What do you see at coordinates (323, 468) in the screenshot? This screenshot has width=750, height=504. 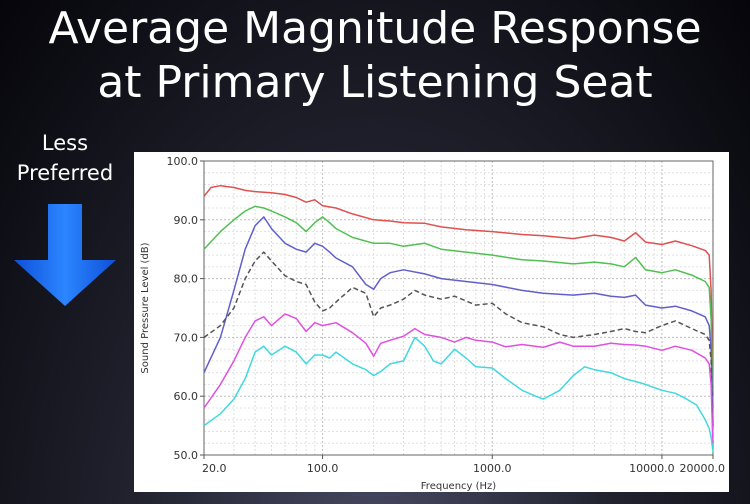 I see `x-tick-label: 100.0` at bounding box center [323, 468].